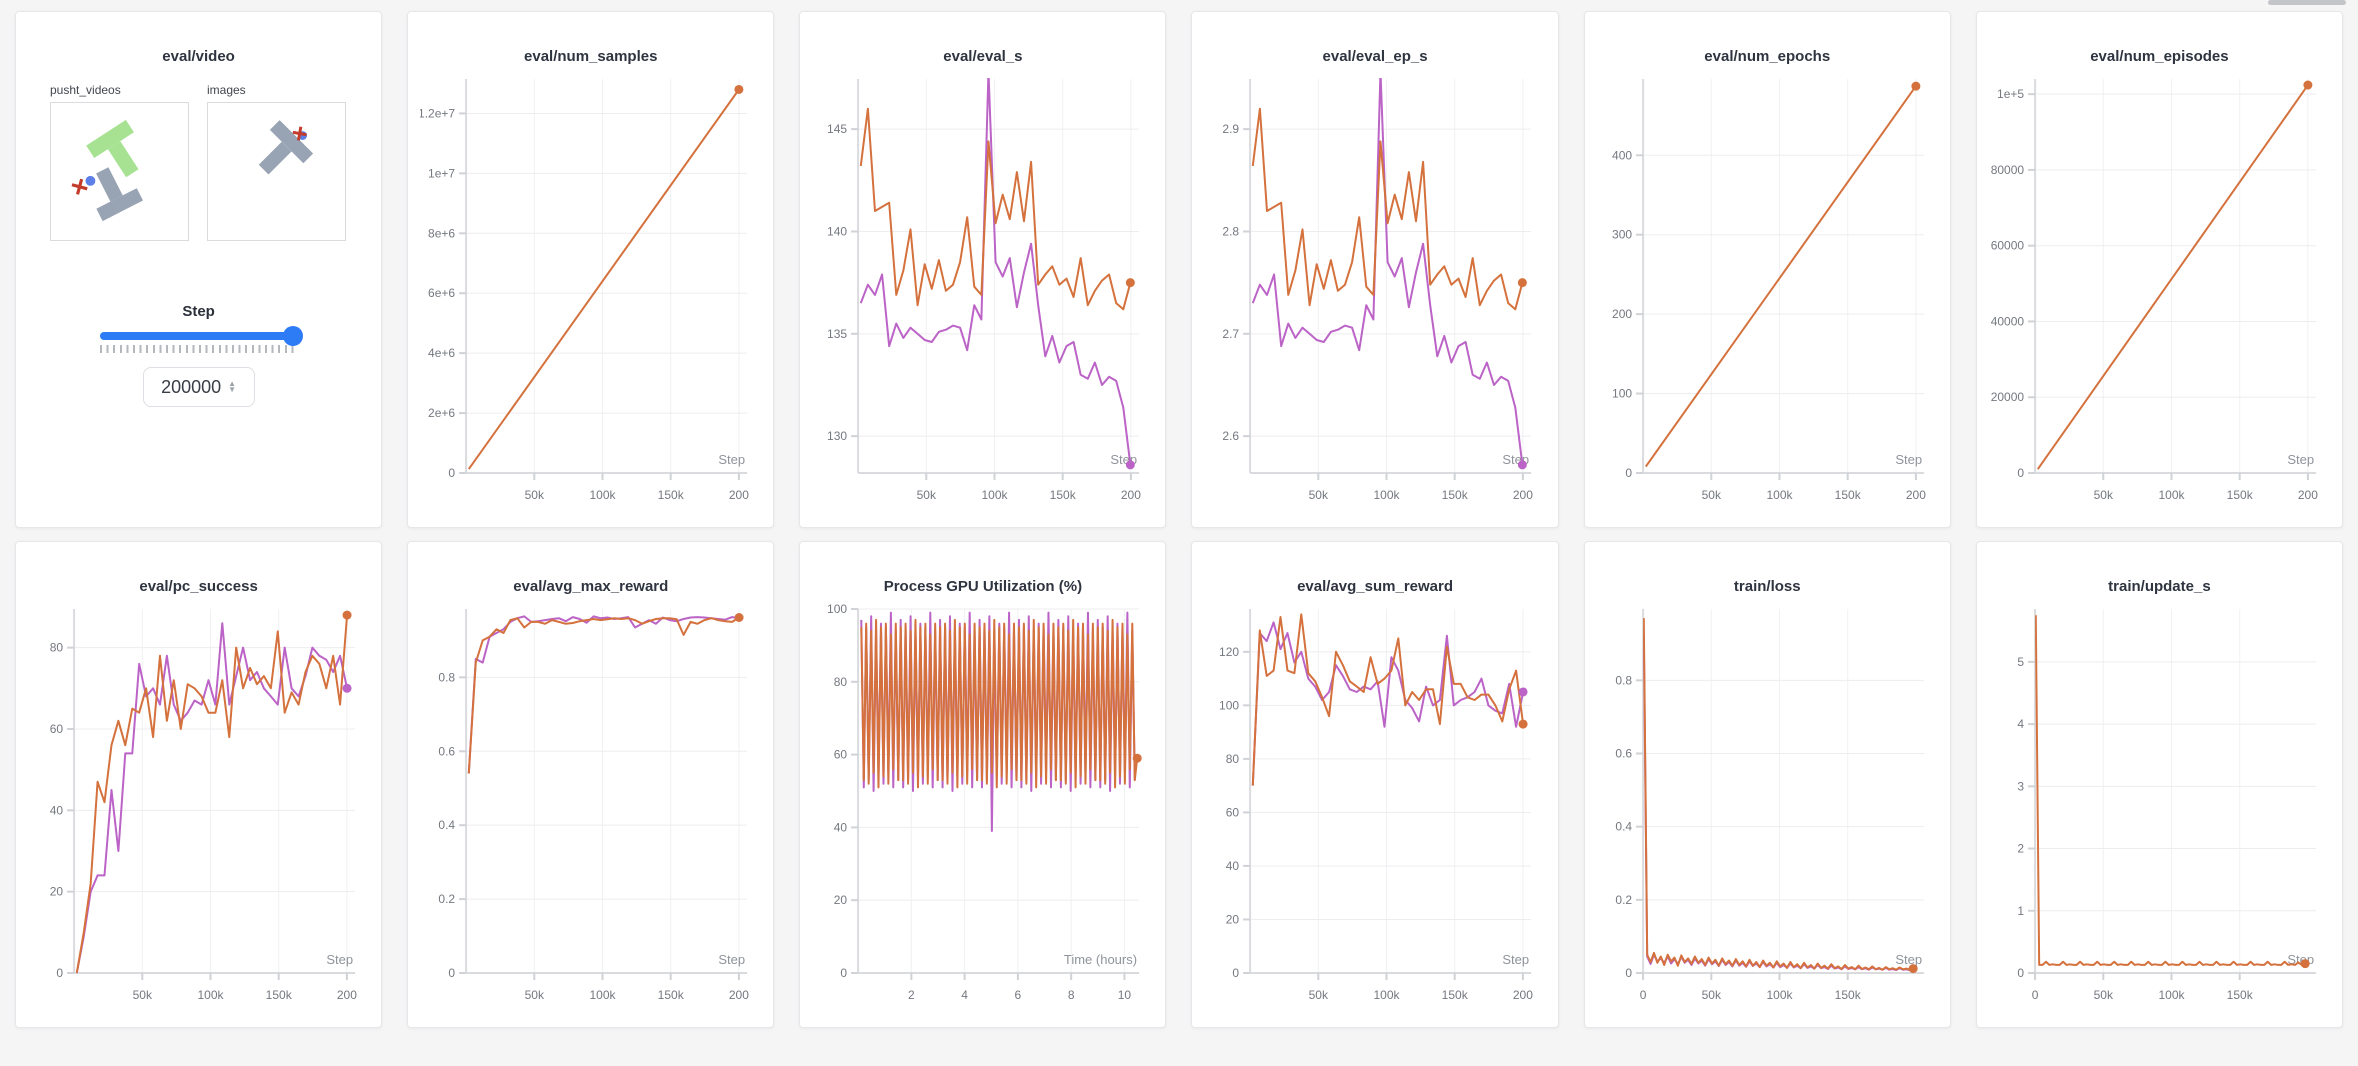  What do you see at coordinates (983, 56) in the screenshot?
I see `panel-title: eval/eval_s` at bounding box center [983, 56].